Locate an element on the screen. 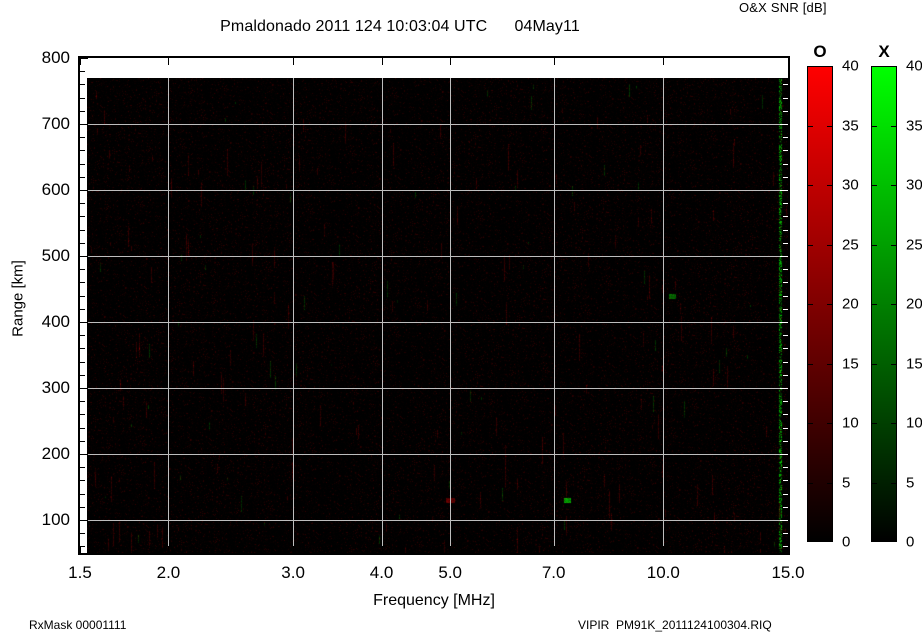  colorbar-tick-label: 15 is located at coordinates (914, 363).